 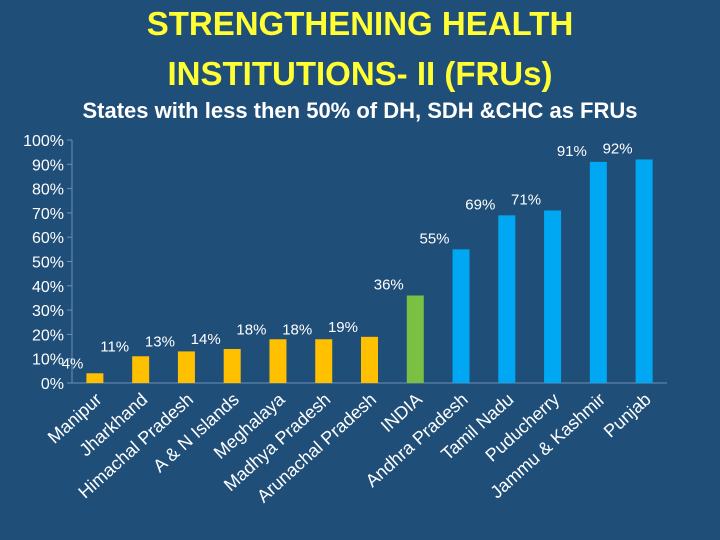 I want to click on y-tick-label: 40%, so click(x=48, y=287).